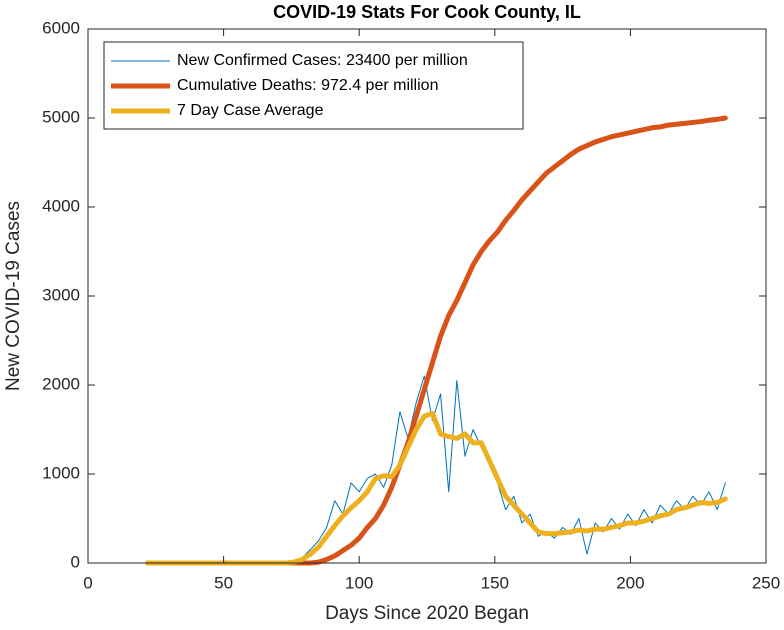 The width and height of the screenshot is (784, 630). What do you see at coordinates (87, 582) in the screenshot?
I see `x-tick-label: 0` at bounding box center [87, 582].